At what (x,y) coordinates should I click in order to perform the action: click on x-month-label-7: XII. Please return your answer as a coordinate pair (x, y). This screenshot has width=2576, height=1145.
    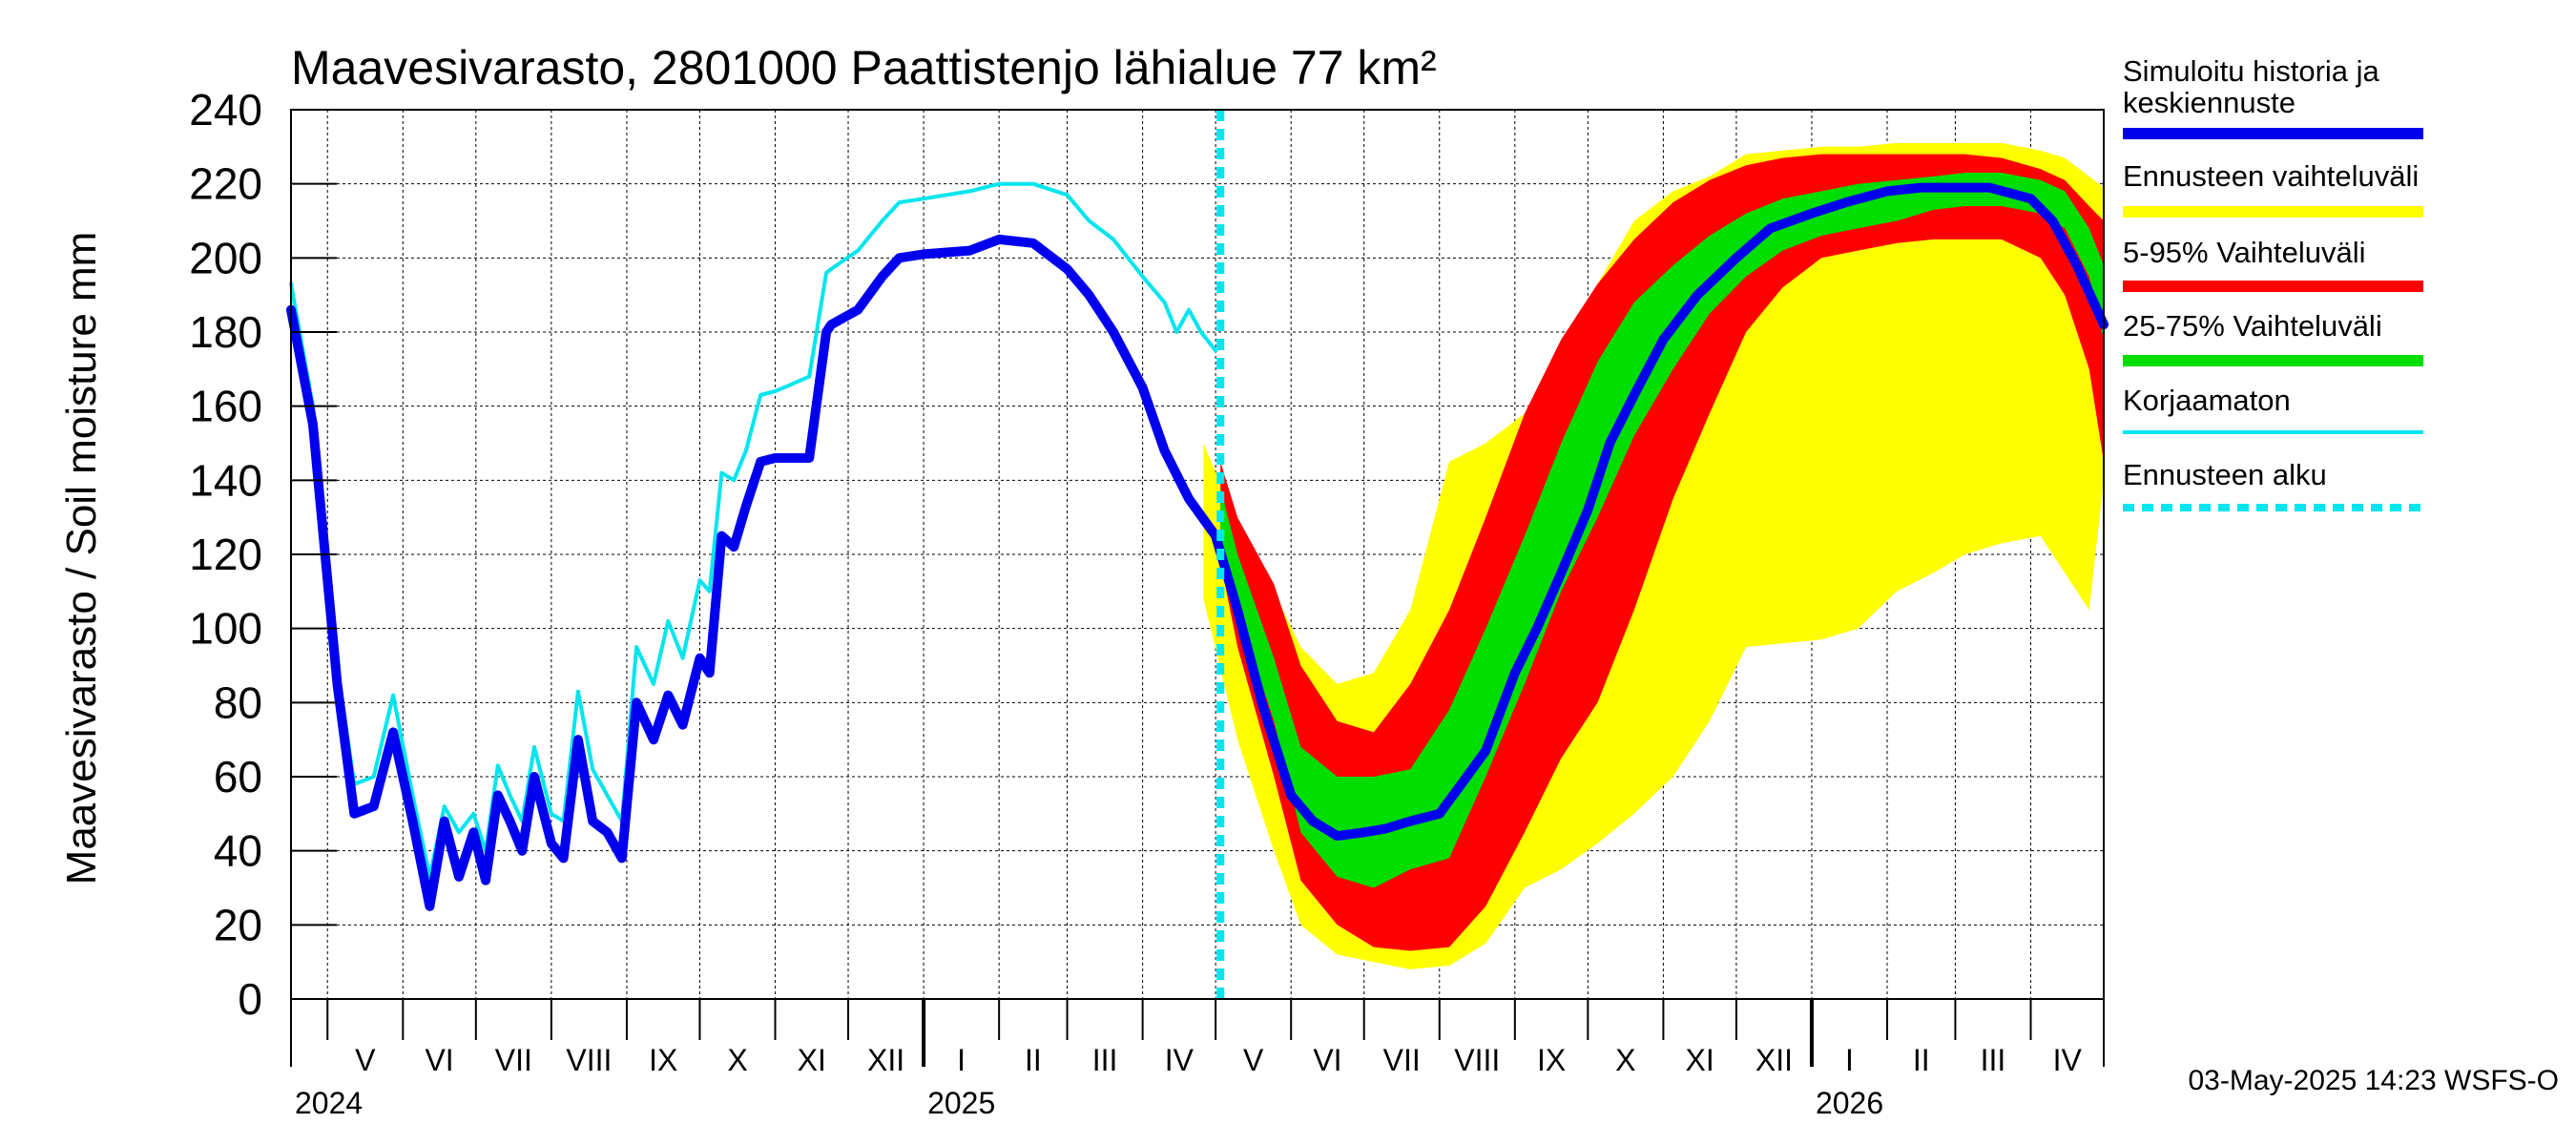
    Looking at the image, I should click on (885, 1060).